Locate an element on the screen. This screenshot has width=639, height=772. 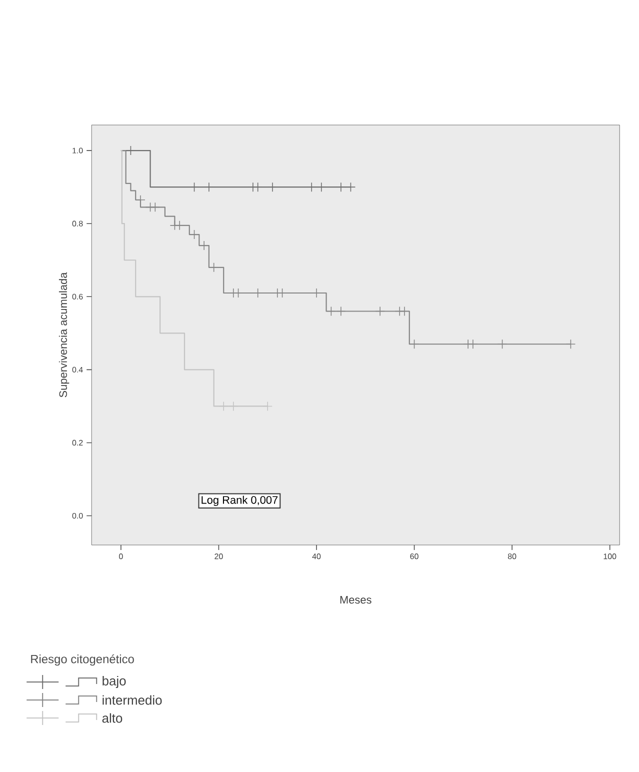
legend-label: alto is located at coordinates (112, 718).